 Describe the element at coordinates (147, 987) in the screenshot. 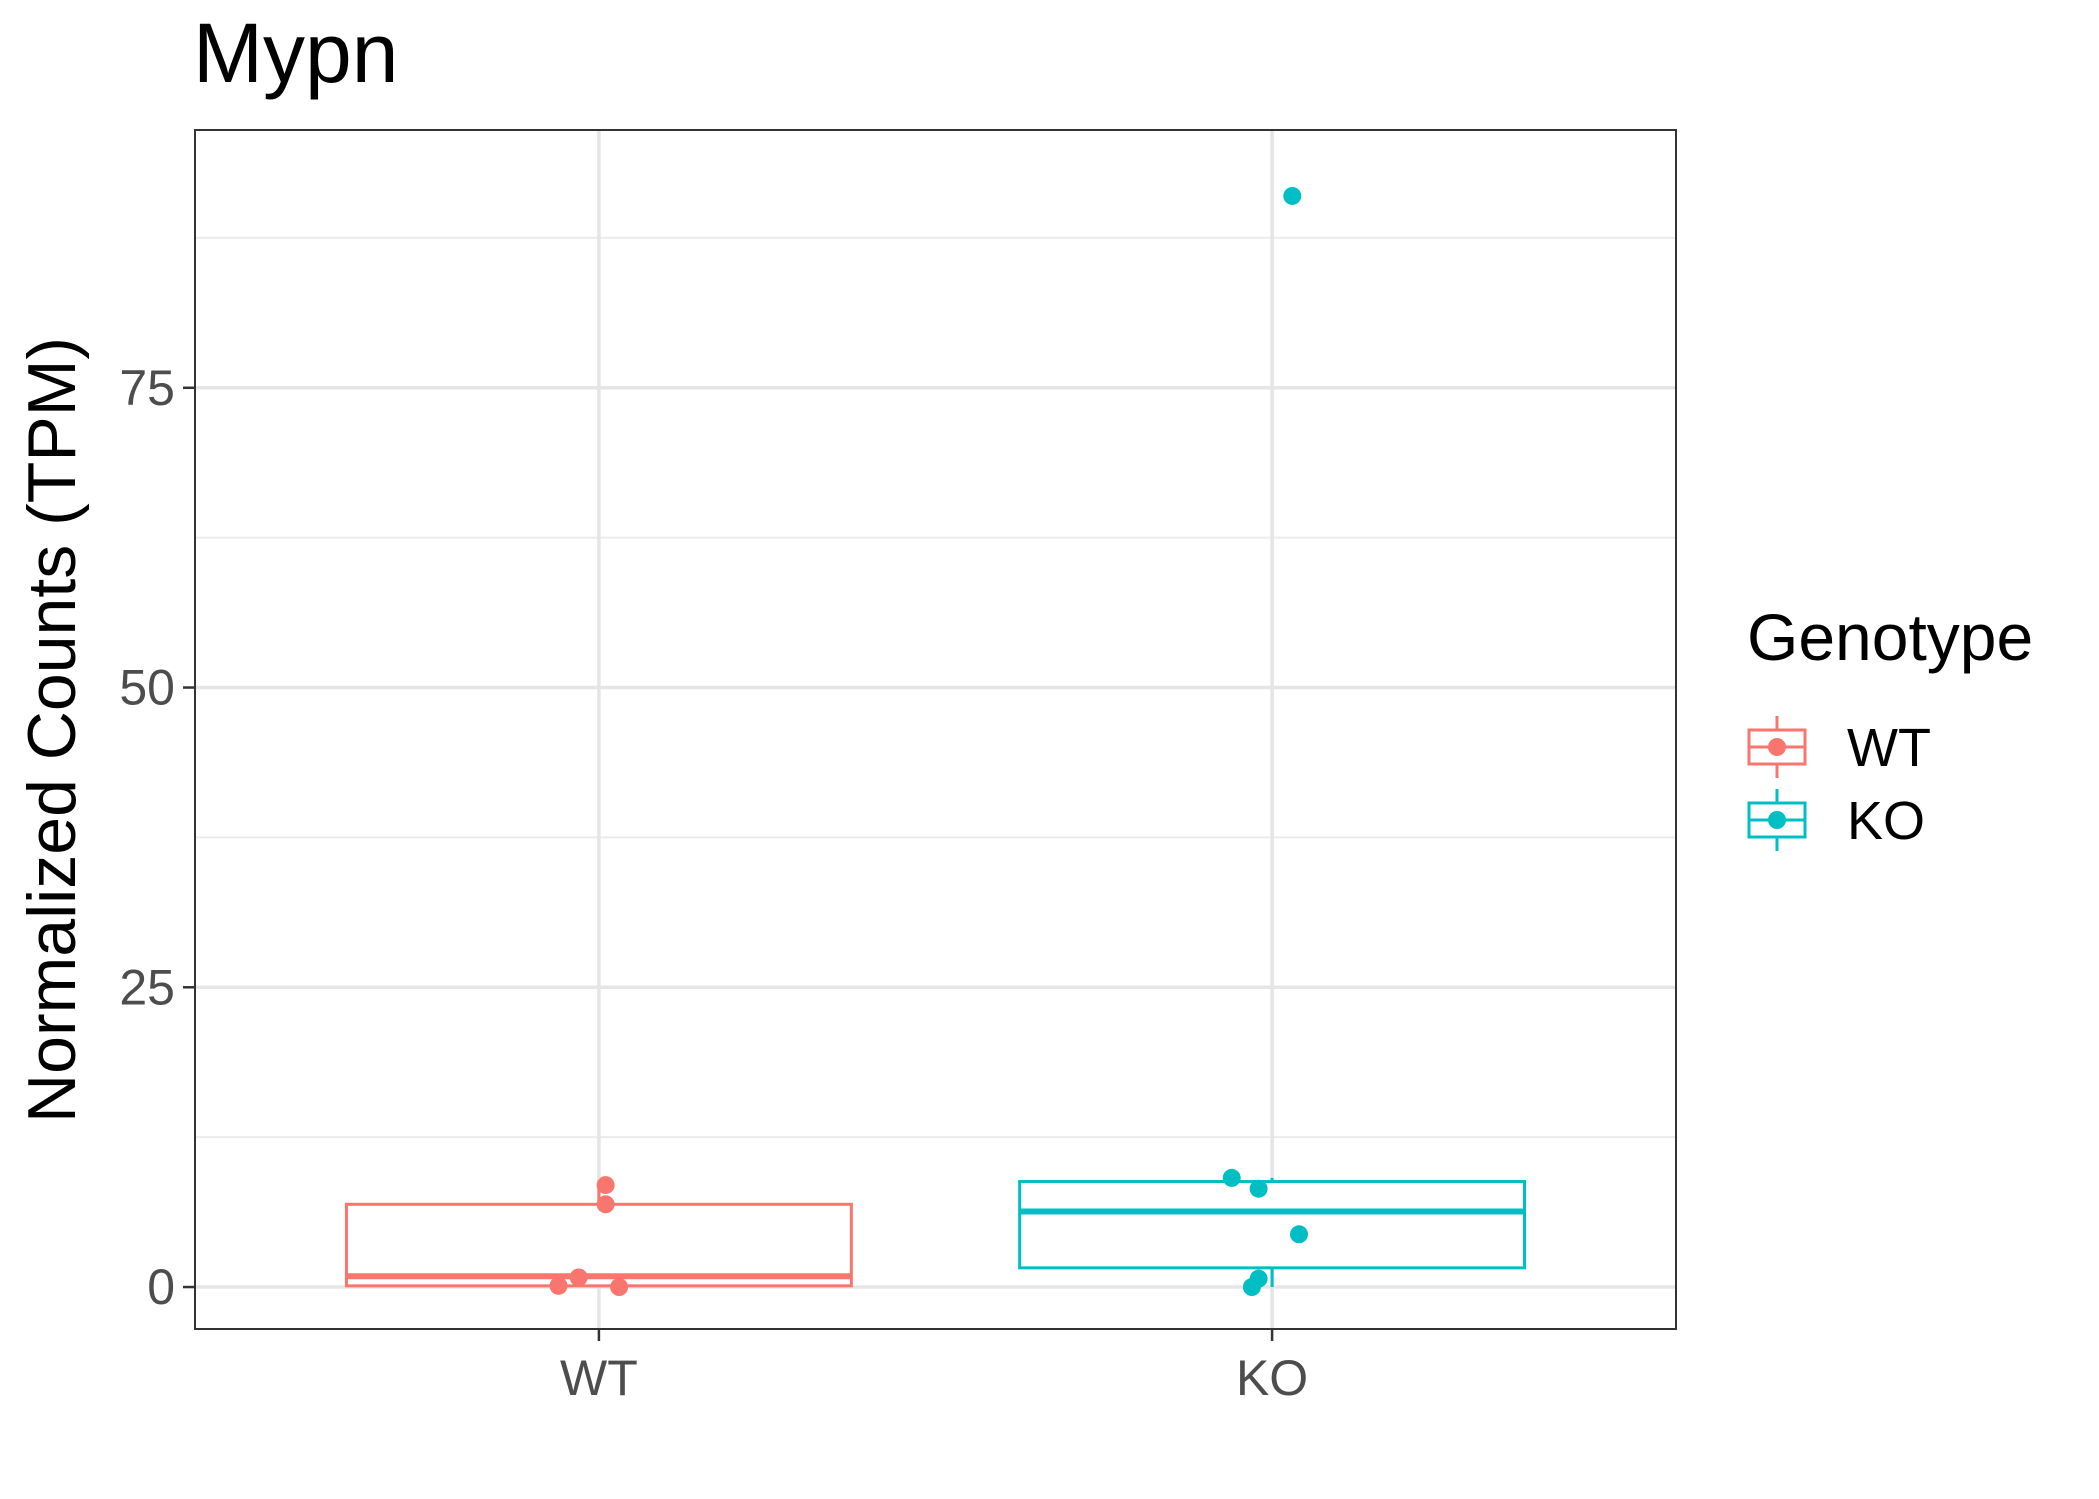

I see `y-tick-label: 25` at that location.